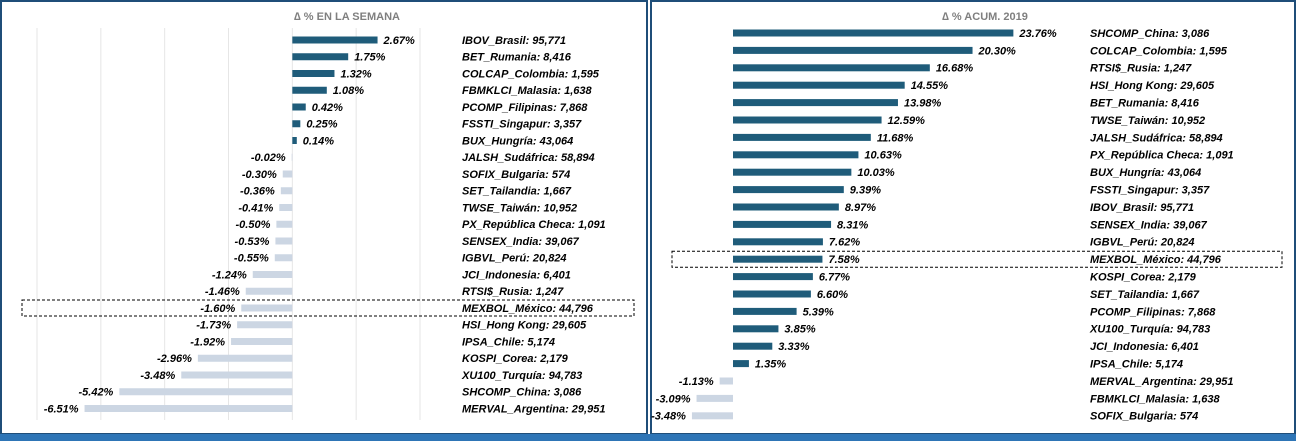 This screenshot has height=441, width=1296. Describe the element at coordinates (1141, 69) in the screenshot. I see `category-label: RTSI$_Rusia: 1,247` at that location.